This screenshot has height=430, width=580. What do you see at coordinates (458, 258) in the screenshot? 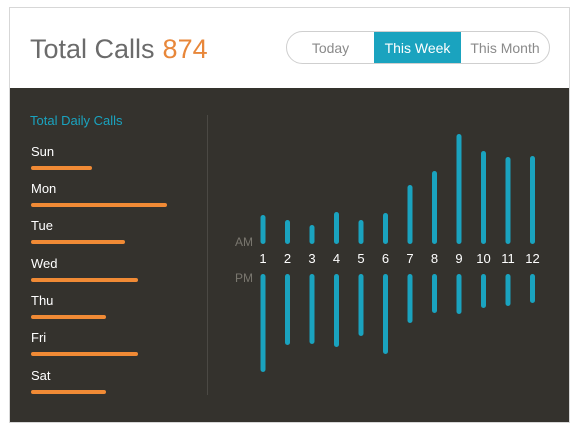
I see `hour-label: 9` at bounding box center [458, 258].